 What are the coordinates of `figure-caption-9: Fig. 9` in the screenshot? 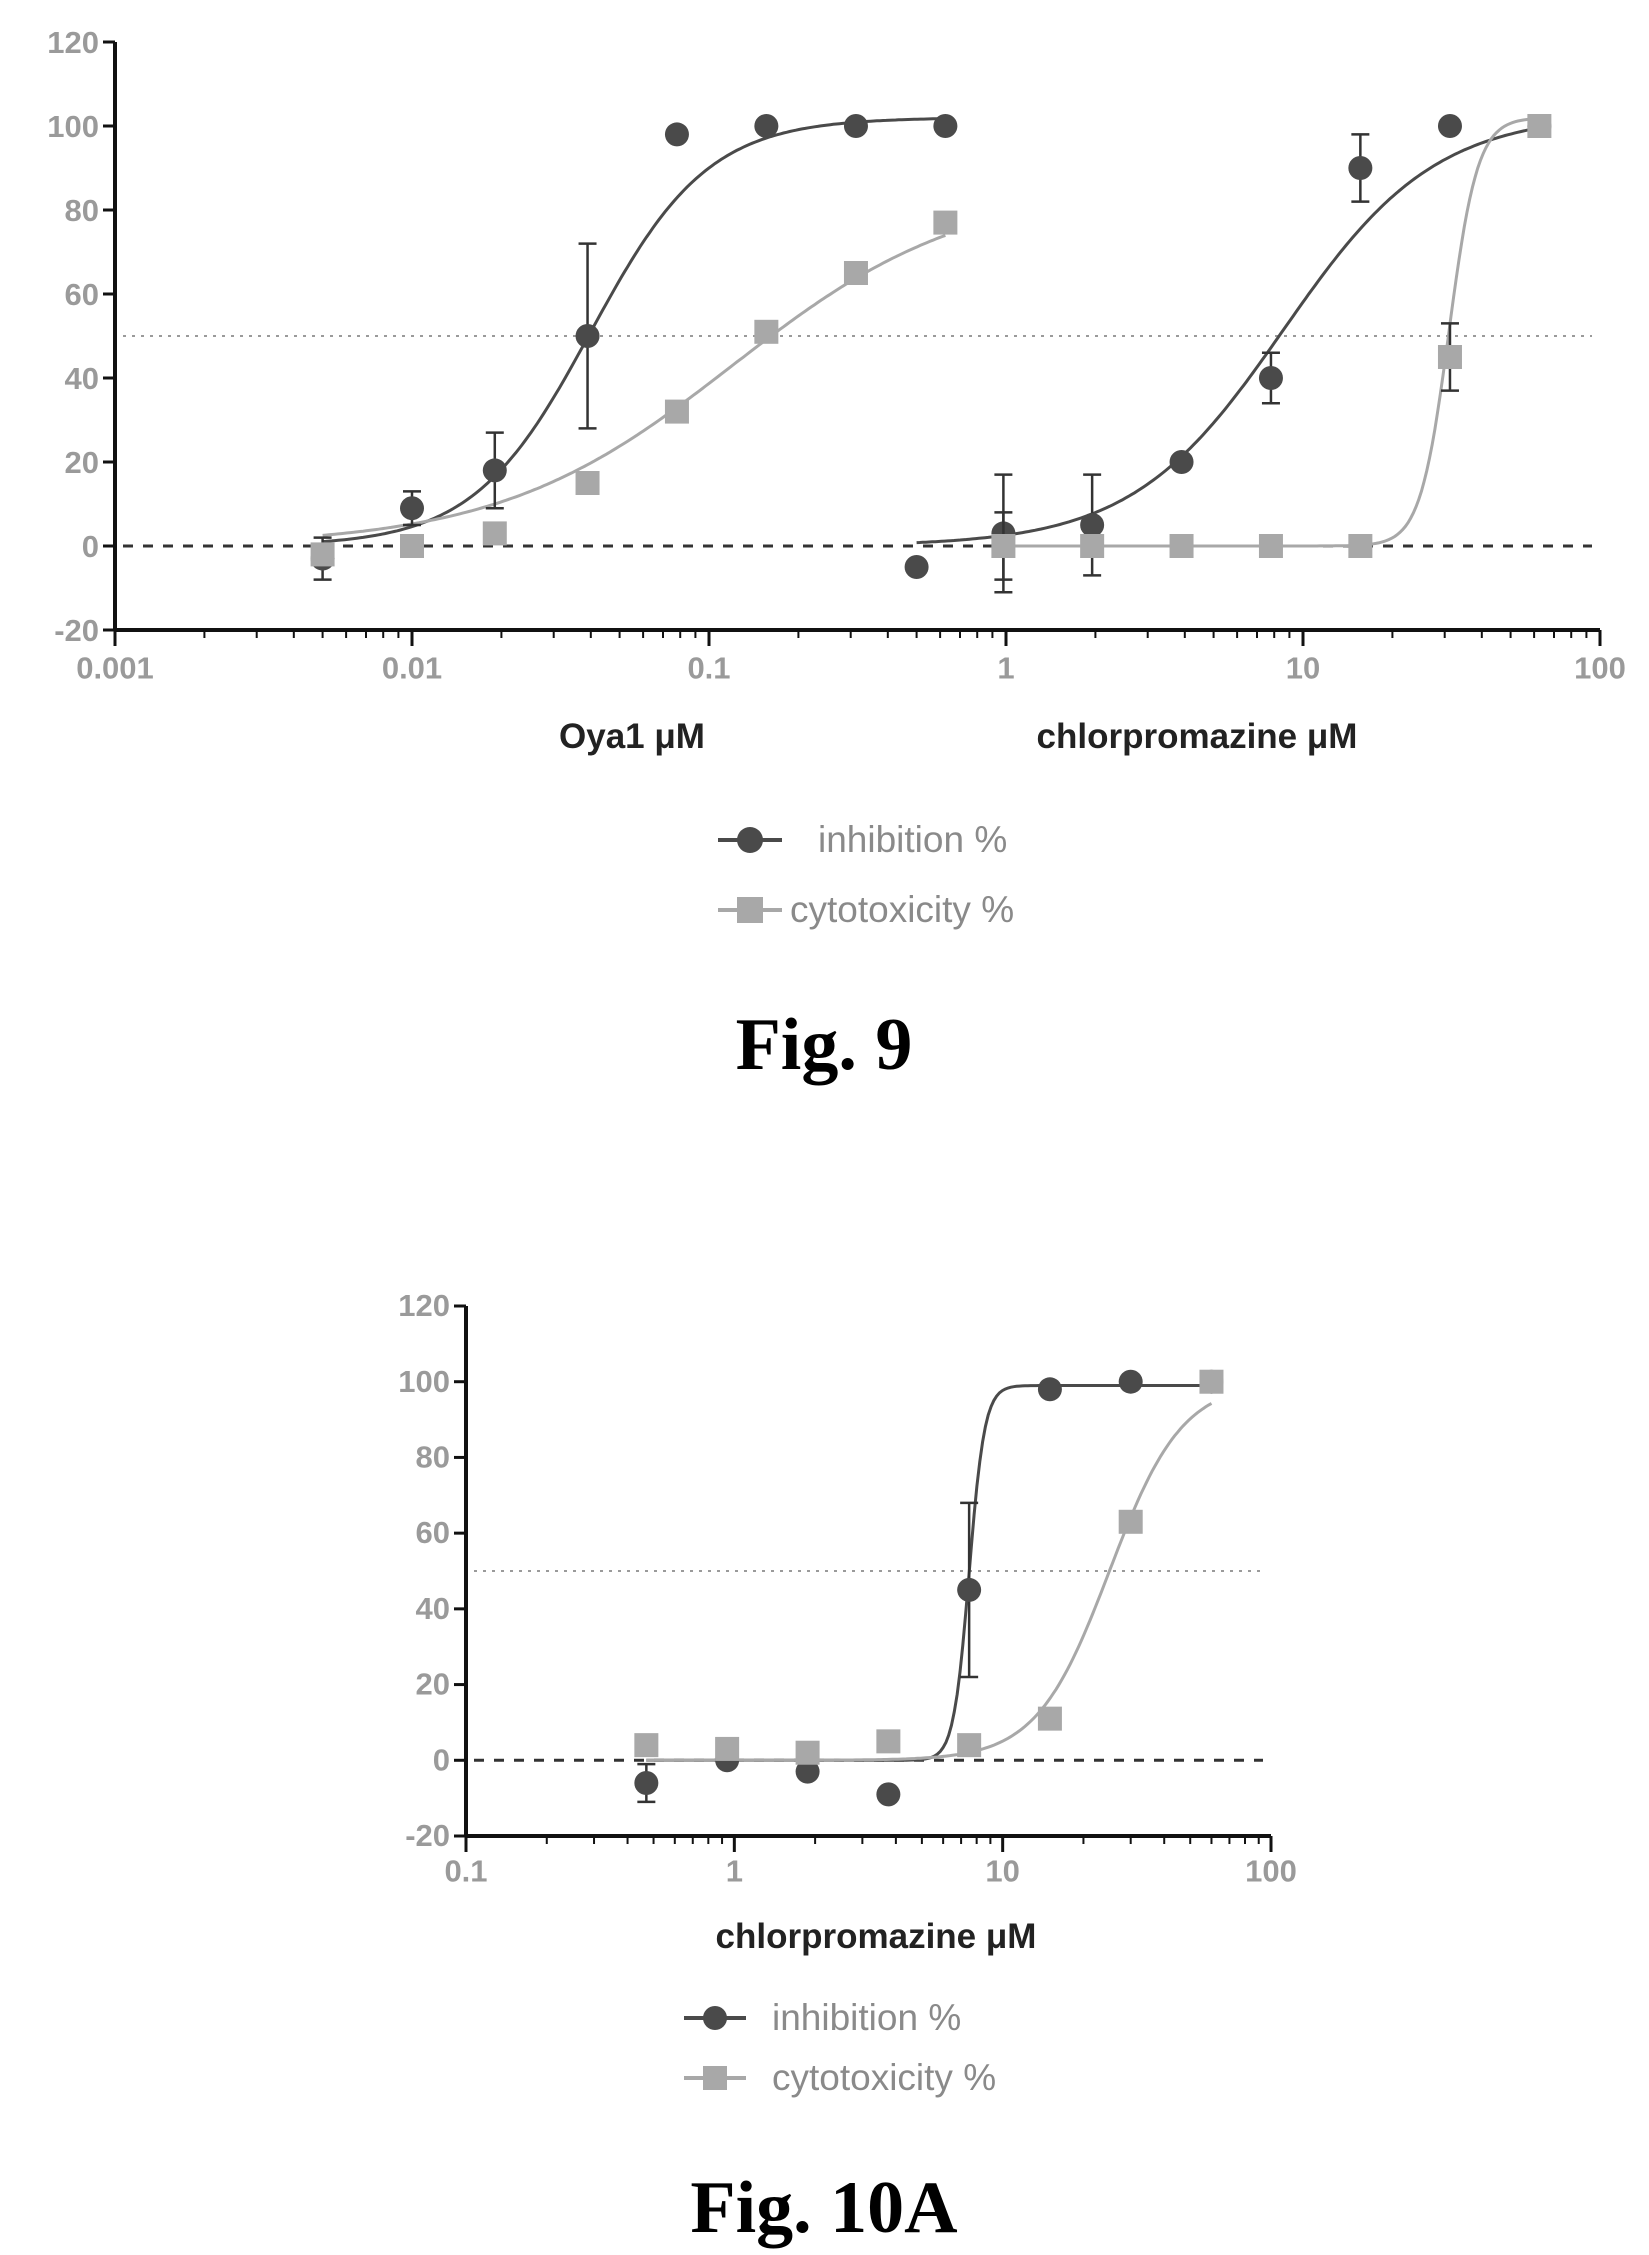 It's located at (824, 1045).